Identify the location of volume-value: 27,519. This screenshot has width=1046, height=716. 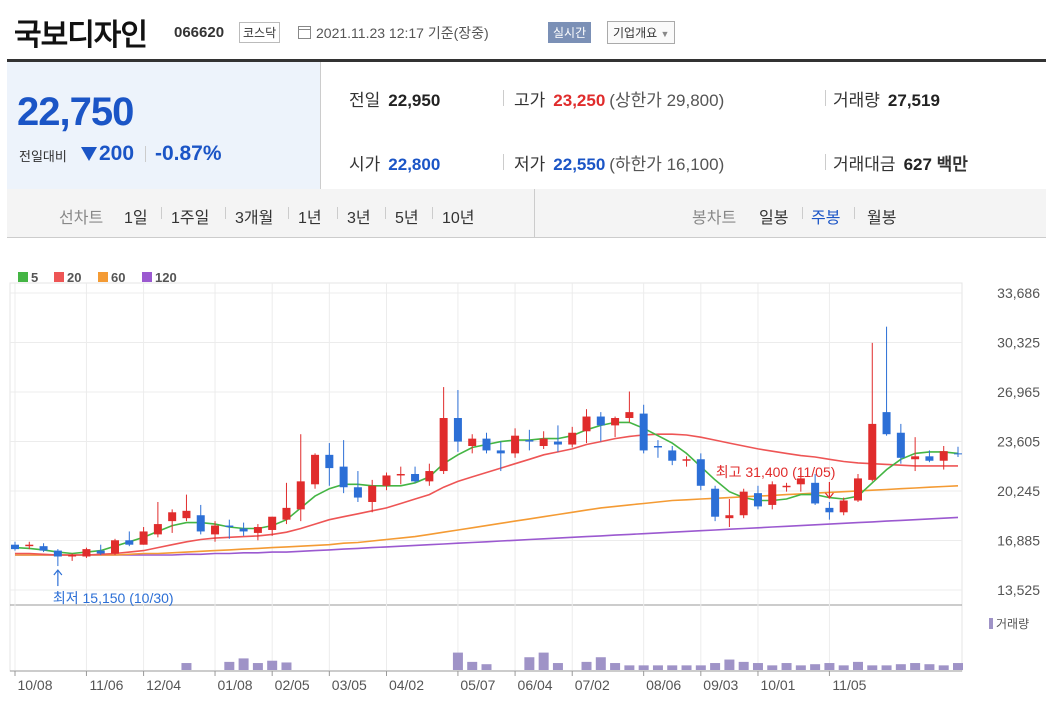
(913, 100).